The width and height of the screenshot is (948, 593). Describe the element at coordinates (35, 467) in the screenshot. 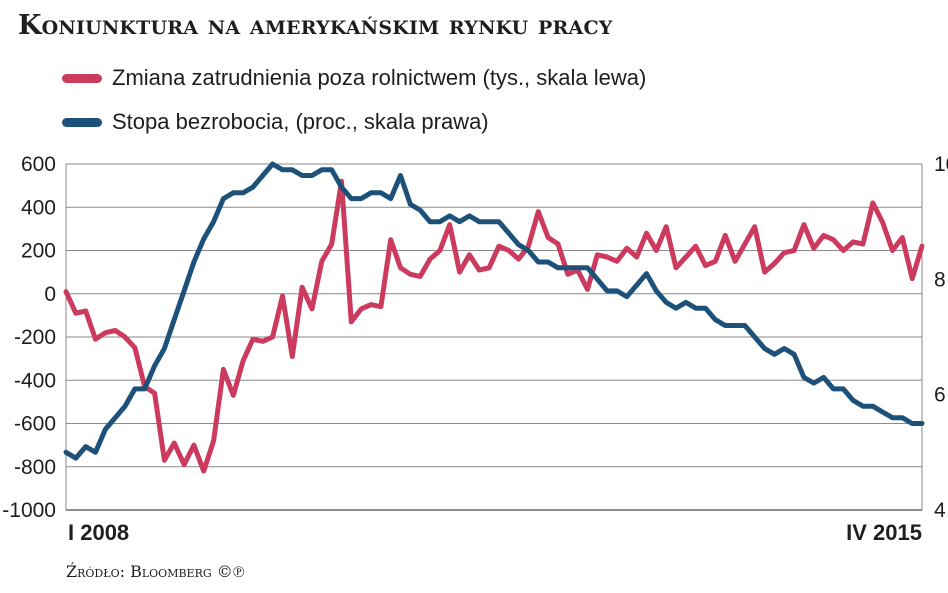

I see `left-tick-label: -800` at that location.